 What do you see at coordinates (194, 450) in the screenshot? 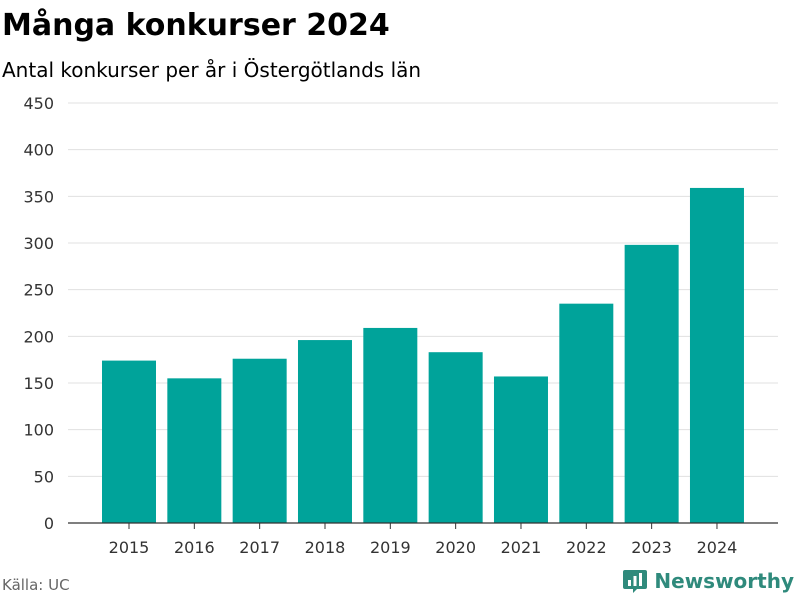
I see `bar-2016` at bounding box center [194, 450].